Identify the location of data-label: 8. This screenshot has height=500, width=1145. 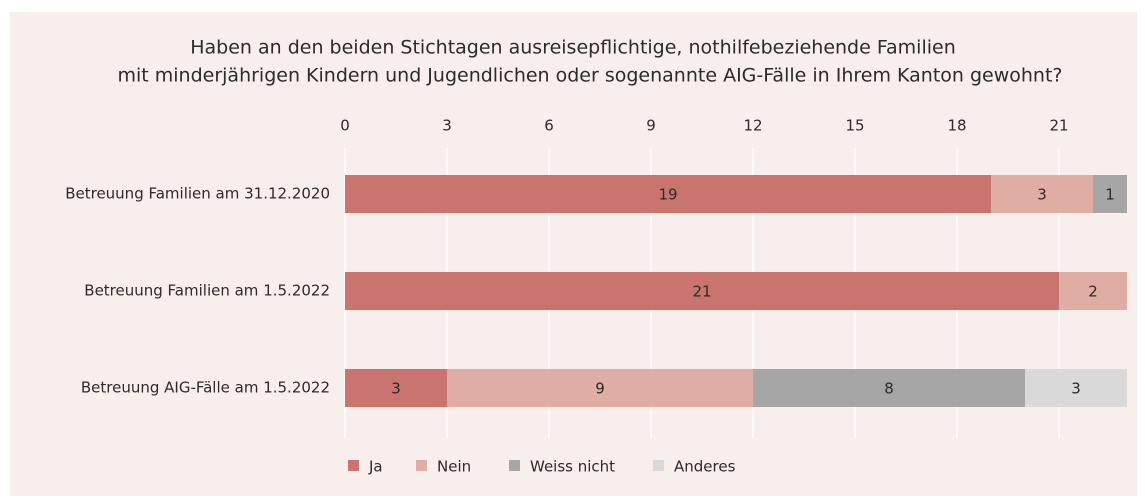
(889, 389).